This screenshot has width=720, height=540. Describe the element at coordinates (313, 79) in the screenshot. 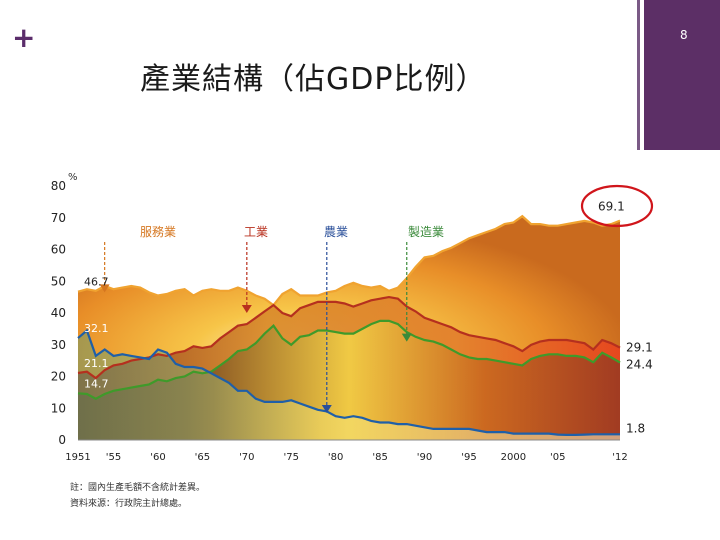

I see `slide-title: 產業結構（佔GDP比例）` at that location.